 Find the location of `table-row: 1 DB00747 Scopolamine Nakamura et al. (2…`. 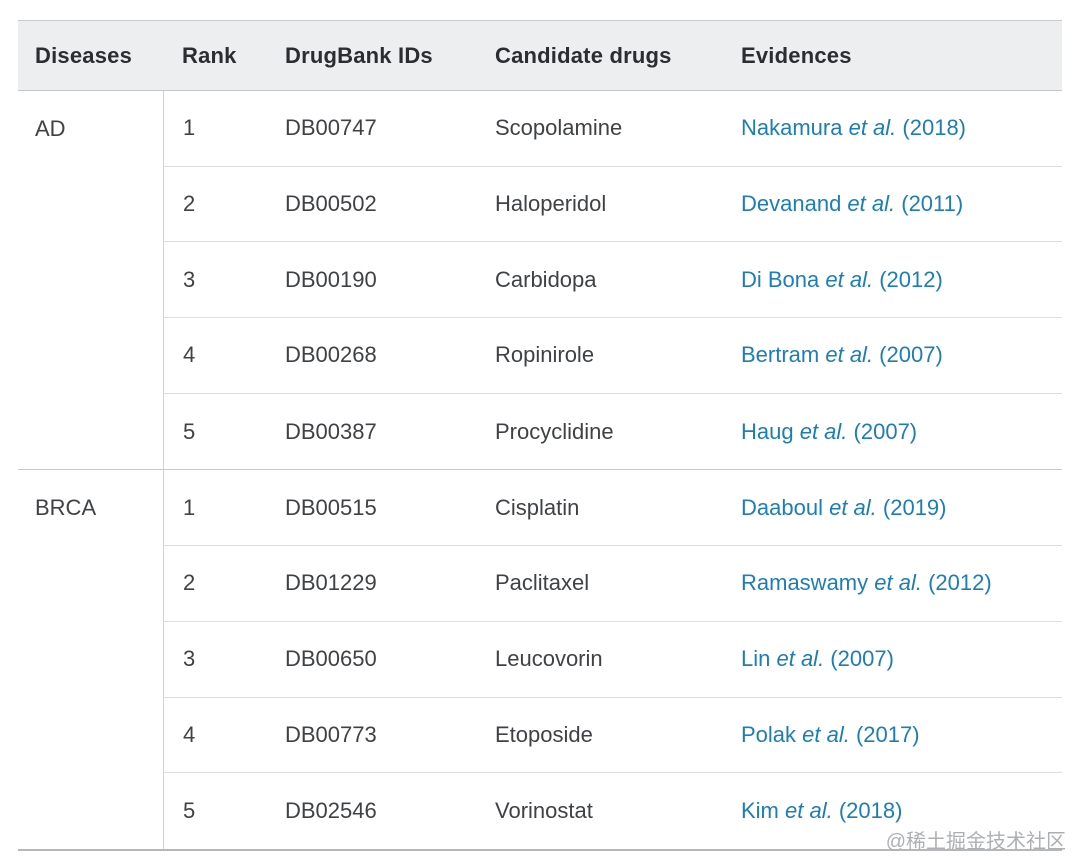

table-row: 1 DB00747 Scopolamine Nakamura et al. (2… is located at coordinates (613, 129).